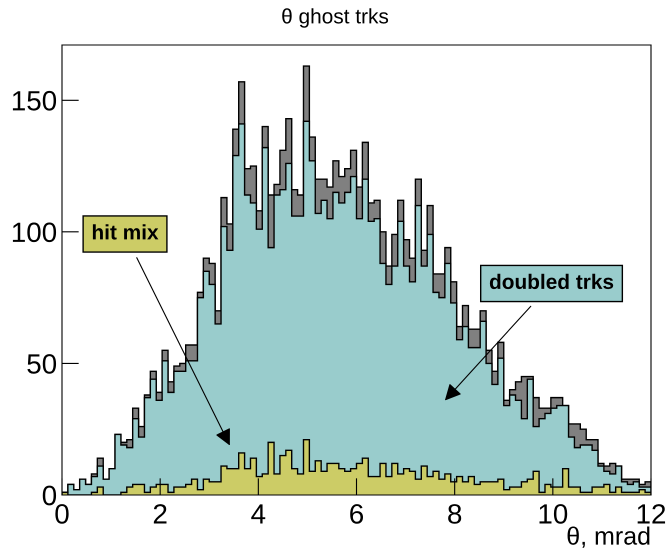 Image resolution: width=670 pixels, height=557 pixels. What do you see at coordinates (258, 514) in the screenshot?
I see `x-tick-label: 4` at bounding box center [258, 514].